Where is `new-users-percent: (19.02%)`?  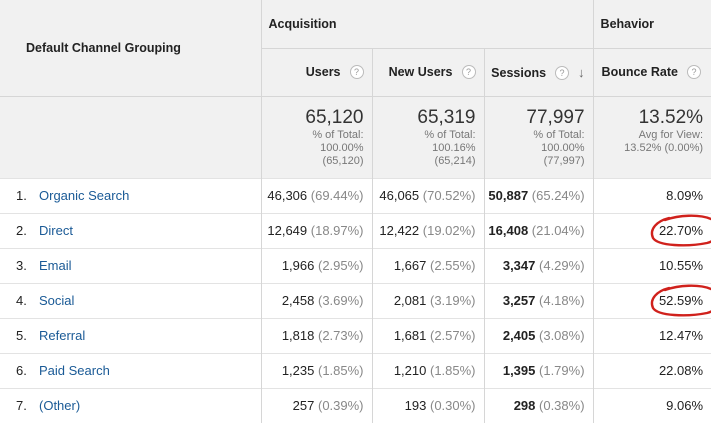
new-users-percent: (19.02%) is located at coordinates (449, 230).